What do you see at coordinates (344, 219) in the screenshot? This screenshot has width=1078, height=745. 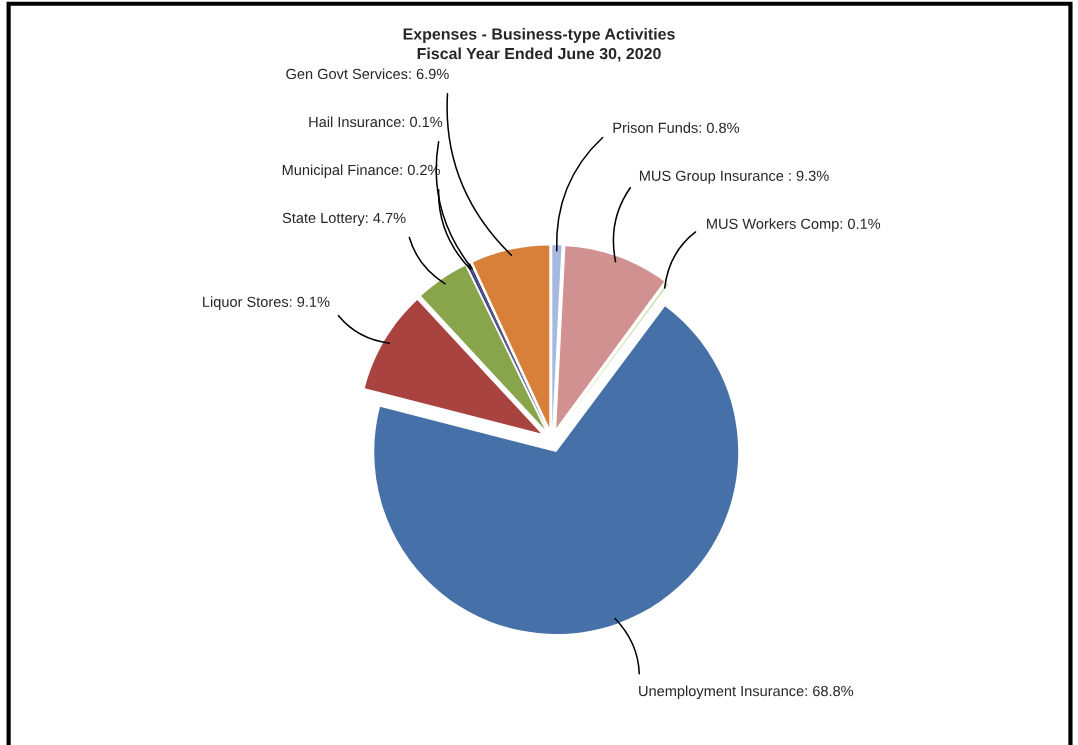 I see `slice-label: State Lottery: 4.7%` at bounding box center [344, 219].